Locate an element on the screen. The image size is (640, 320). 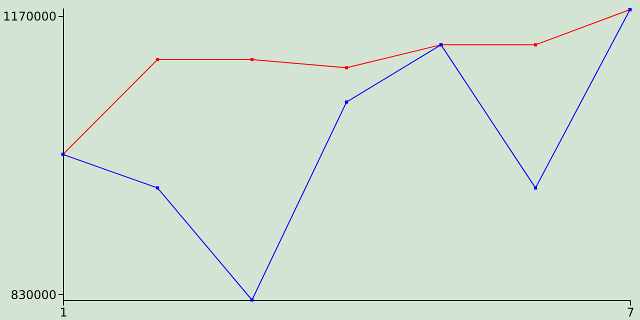
x-tick-label: 7 is located at coordinates (630, 313).